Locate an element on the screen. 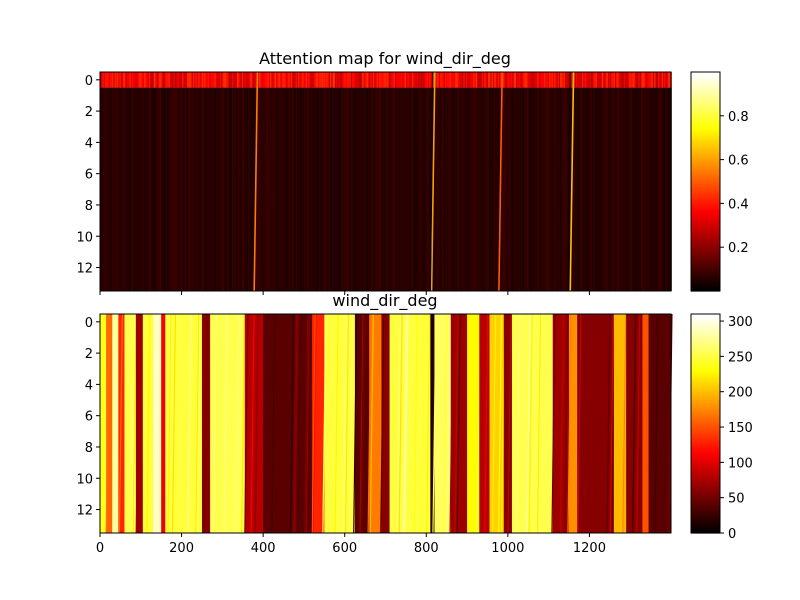  colorbar-tick-label: 100 is located at coordinates (740, 463).